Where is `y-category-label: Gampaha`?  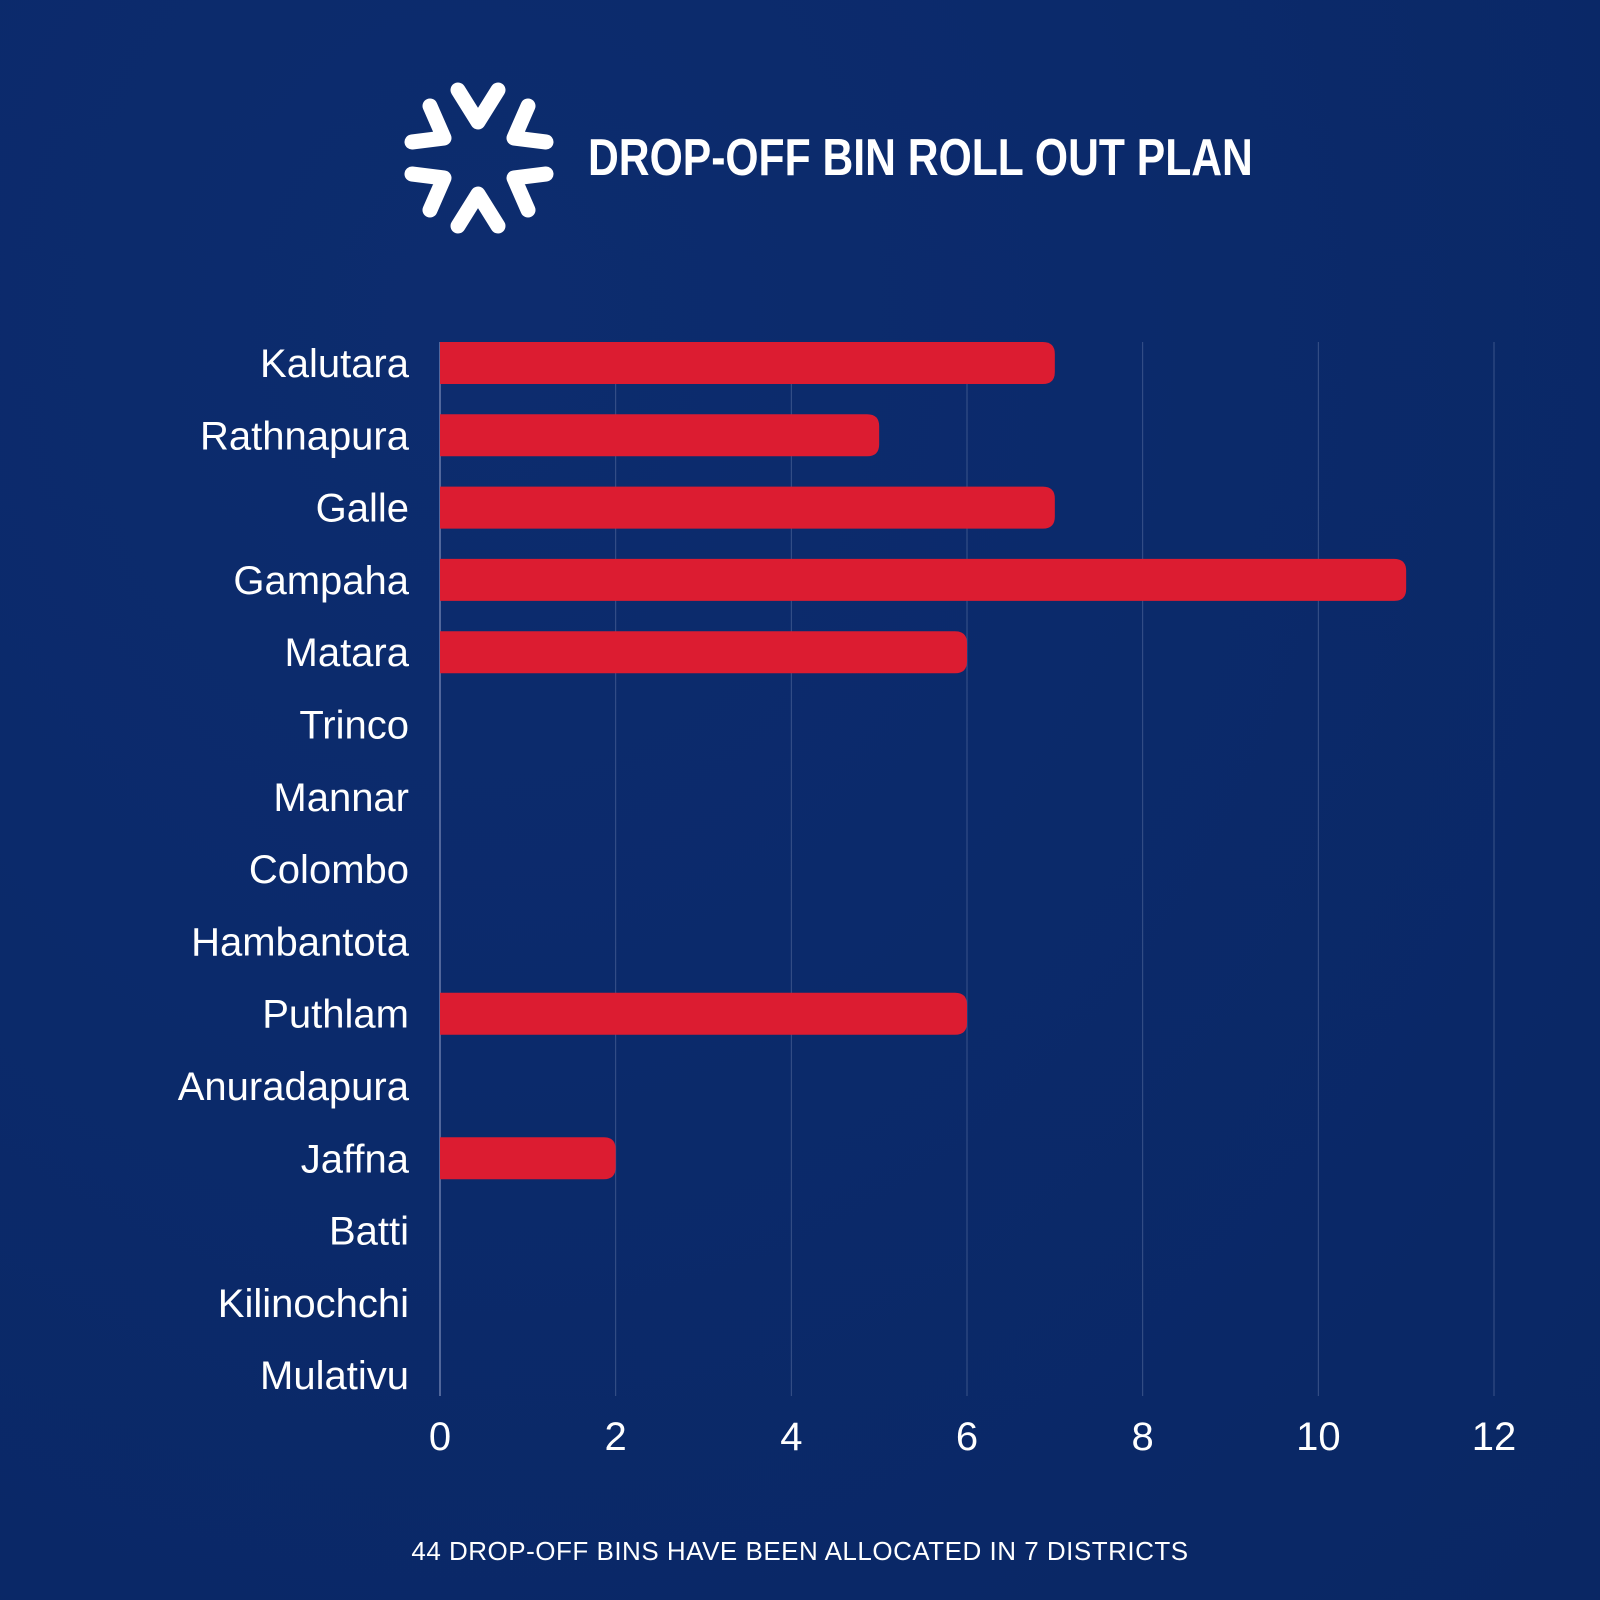
y-category-label: Gampaha is located at coordinates (321, 581).